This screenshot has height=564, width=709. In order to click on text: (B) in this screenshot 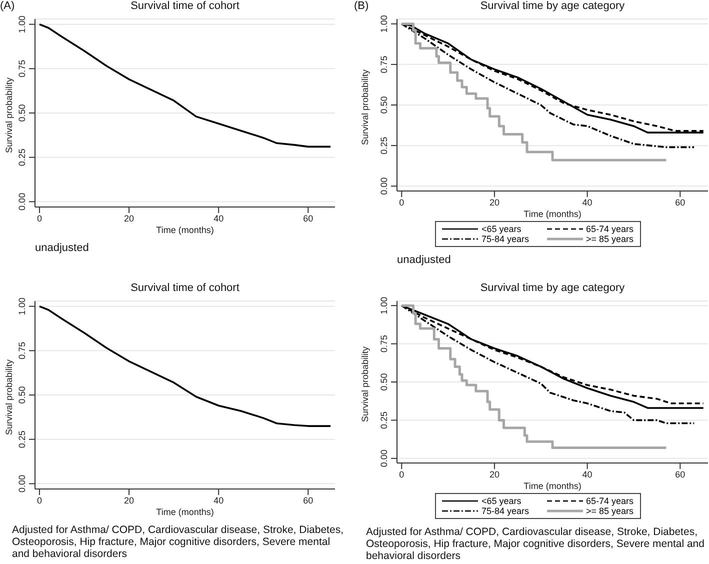, I will do `click(361, 6)`.